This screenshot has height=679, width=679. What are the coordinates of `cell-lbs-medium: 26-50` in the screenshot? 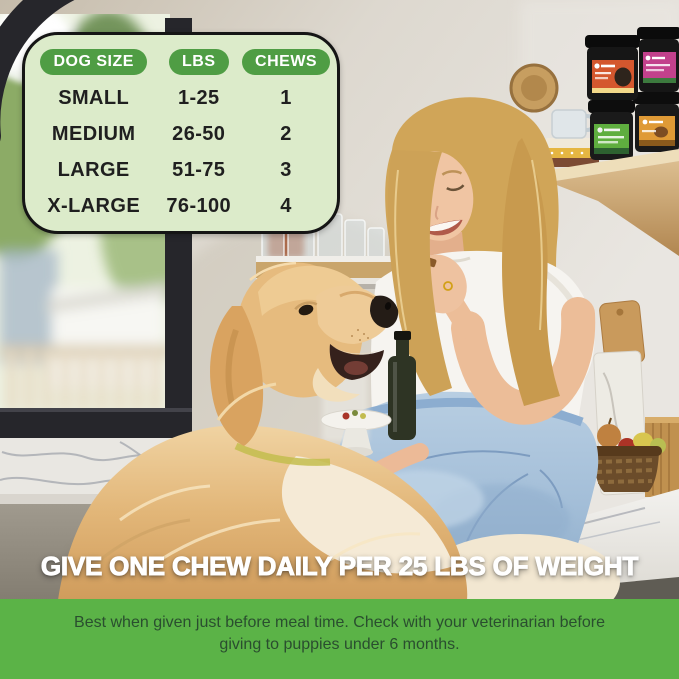 It's located at (199, 133).